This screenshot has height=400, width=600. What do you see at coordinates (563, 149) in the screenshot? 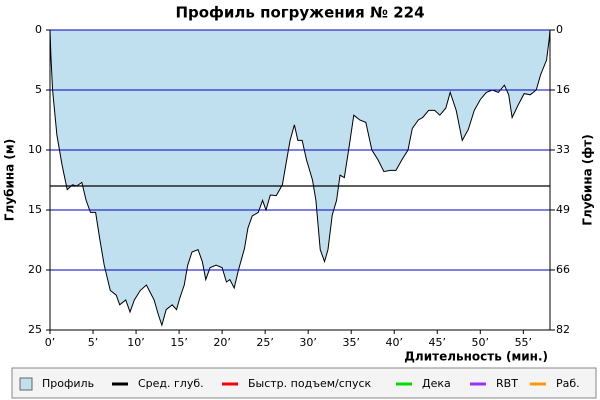
I see `y2-tick-label: 33` at bounding box center [563, 149].